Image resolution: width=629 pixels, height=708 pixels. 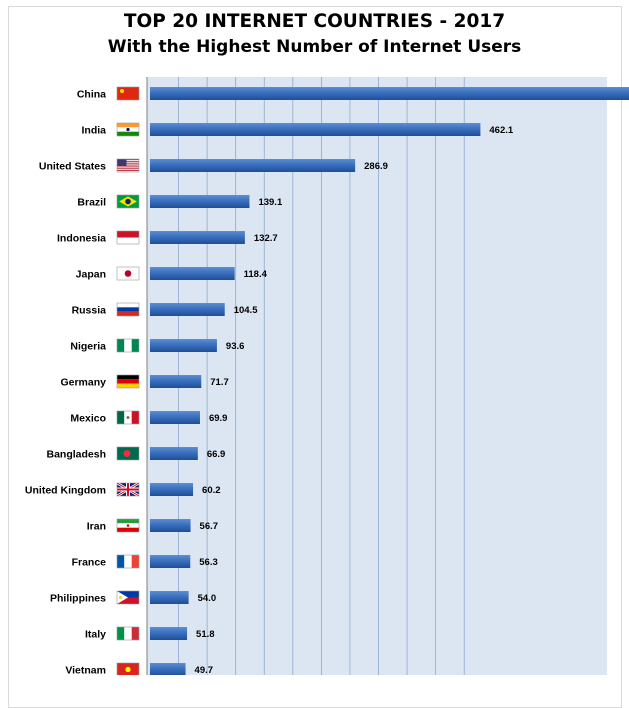 What do you see at coordinates (128, 201) in the screenshot?
I see `brazil-flag` at bounding box center [128, 201].